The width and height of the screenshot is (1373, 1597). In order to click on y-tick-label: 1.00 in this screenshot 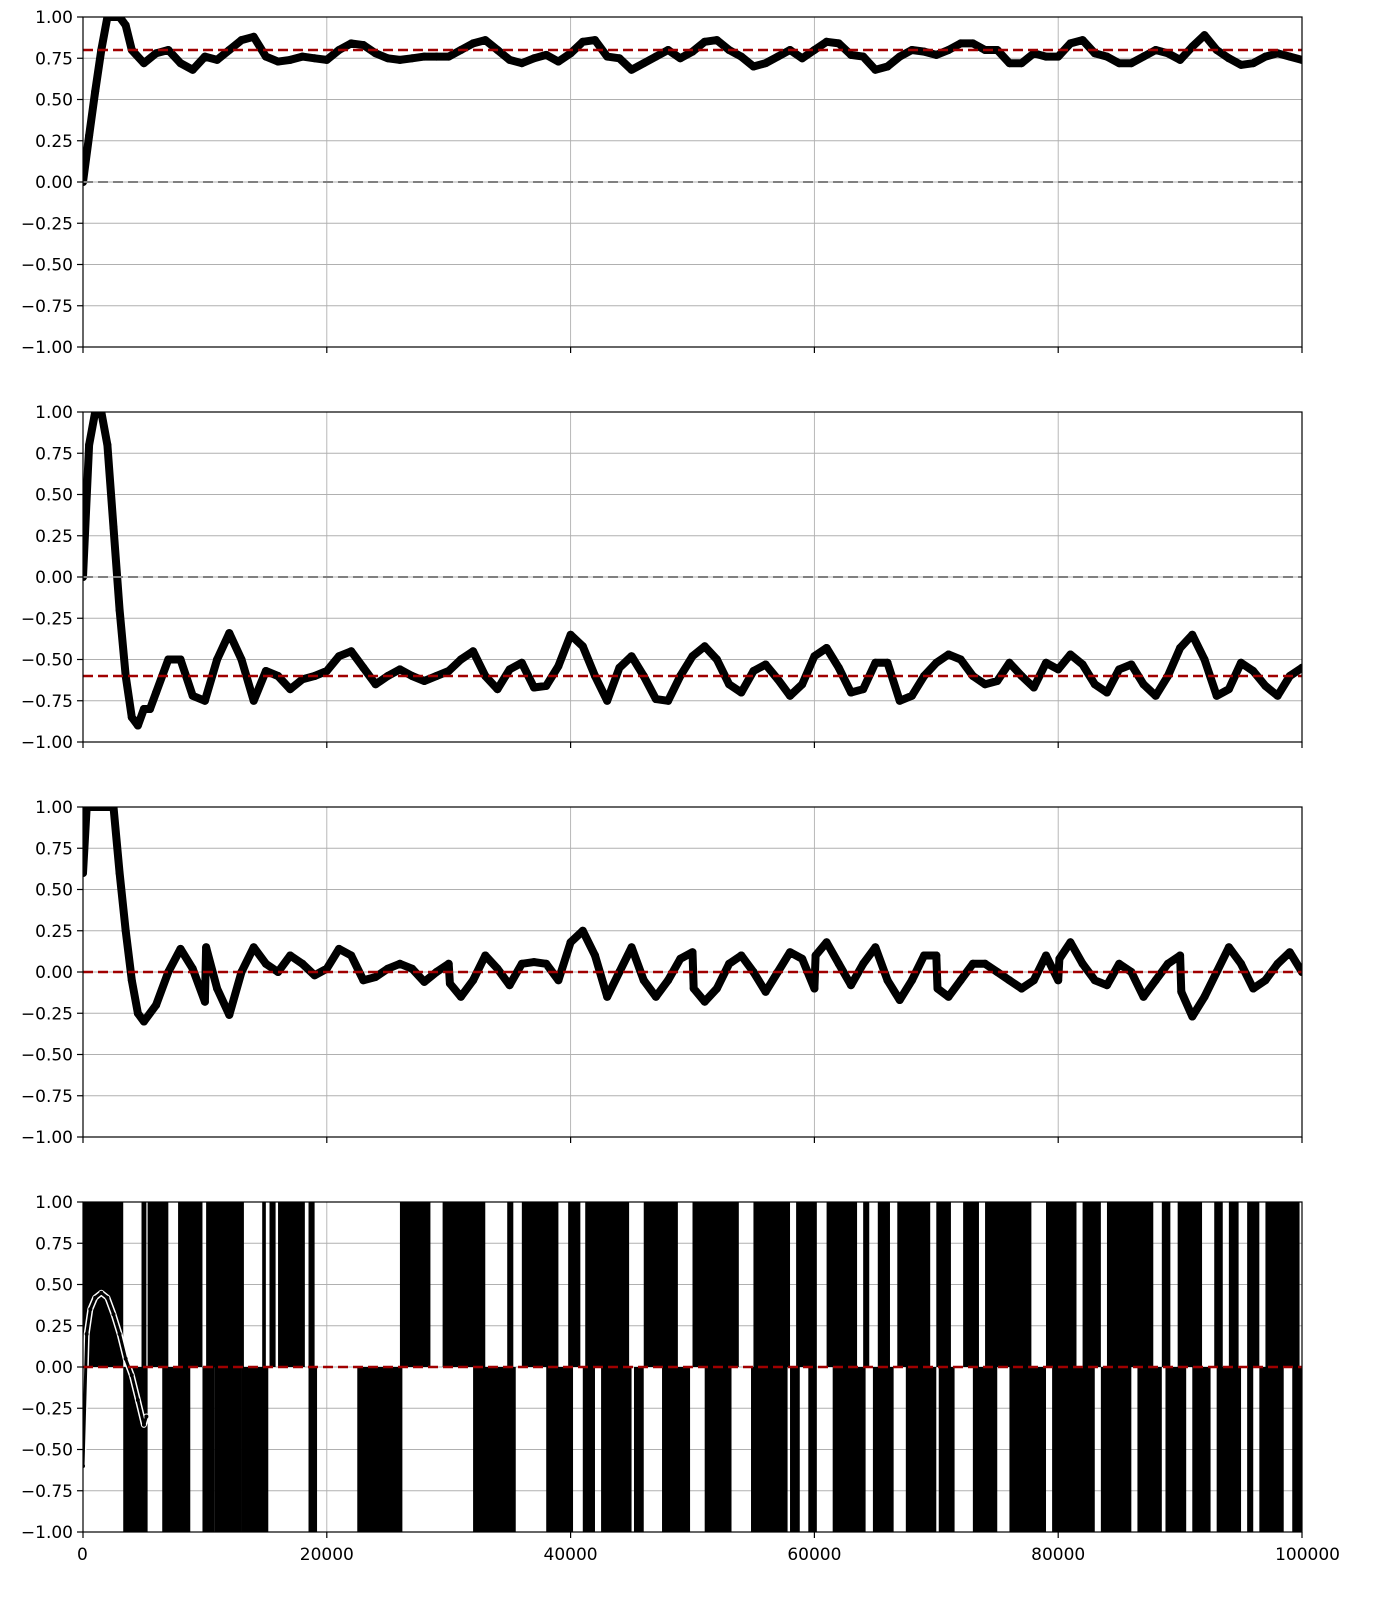, I will do `click(54, 18)`.